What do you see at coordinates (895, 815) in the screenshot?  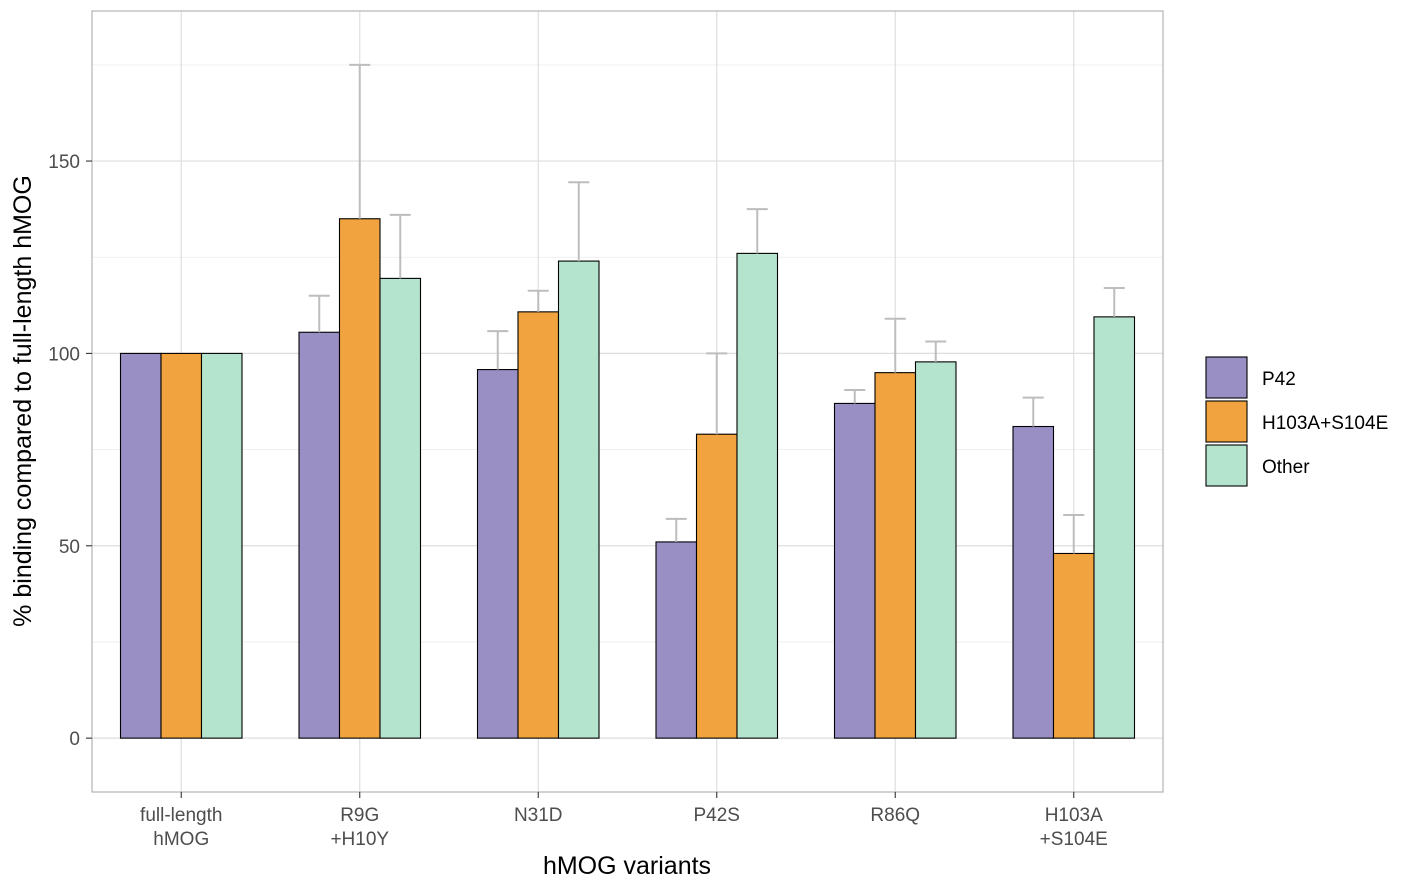 I see `x-tick-label: R86Q` at bounding box center [895, 815].